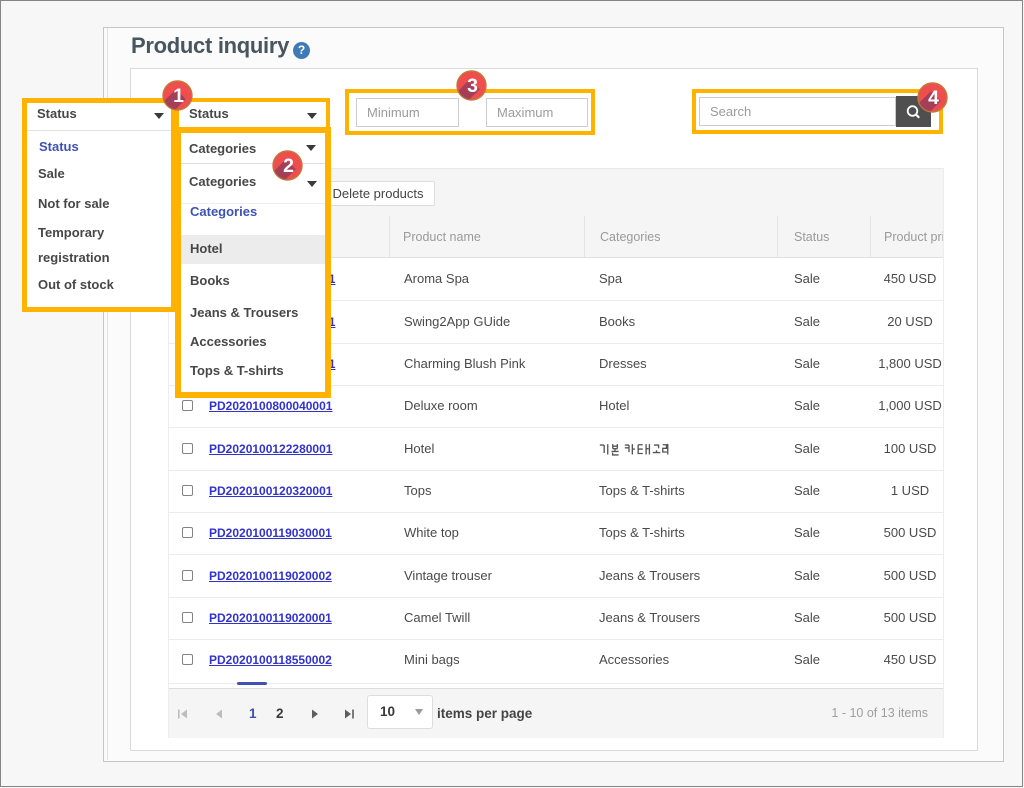 This screenshot has width=1024, height=788. Describe the element at coordinates (933, 98) in the screenshot. I see `svg-text: 4` at that location.